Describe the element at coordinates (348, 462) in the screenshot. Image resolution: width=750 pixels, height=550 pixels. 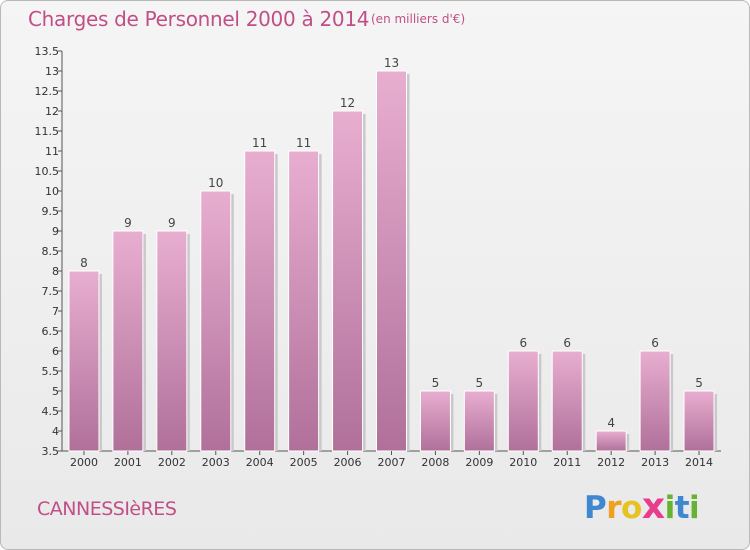
I see `x-tick-label: 2006` at that location.